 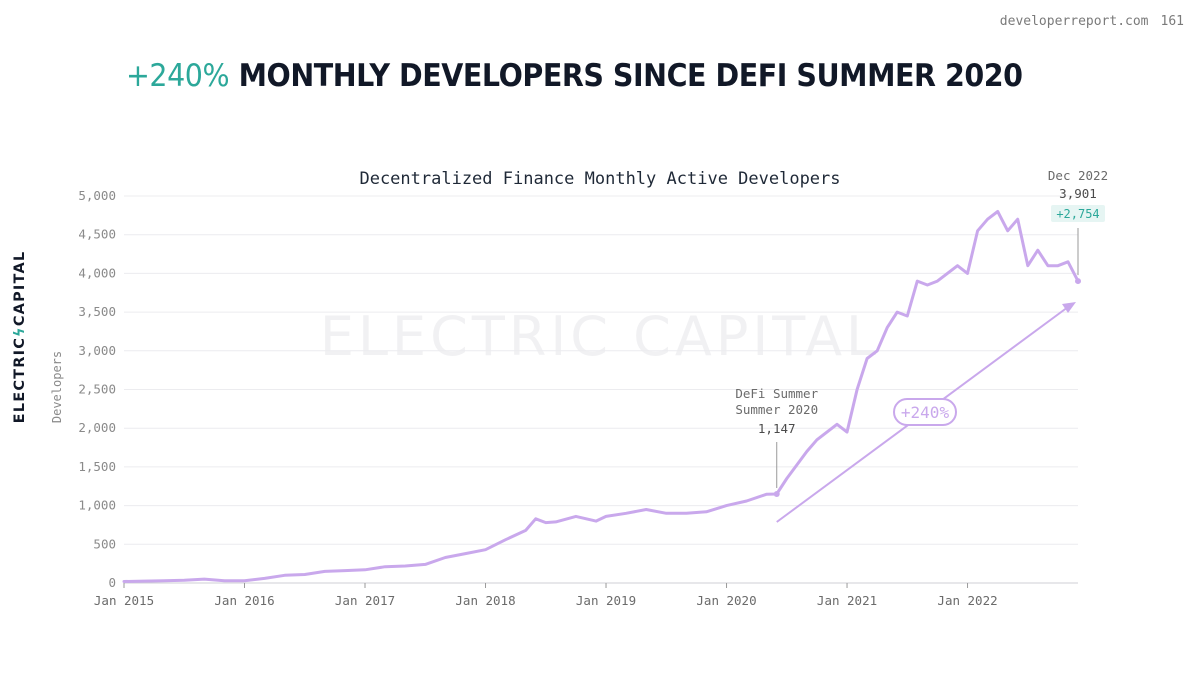 I want to click on y-tick-label: 2,500, so click(x=97, y=389).